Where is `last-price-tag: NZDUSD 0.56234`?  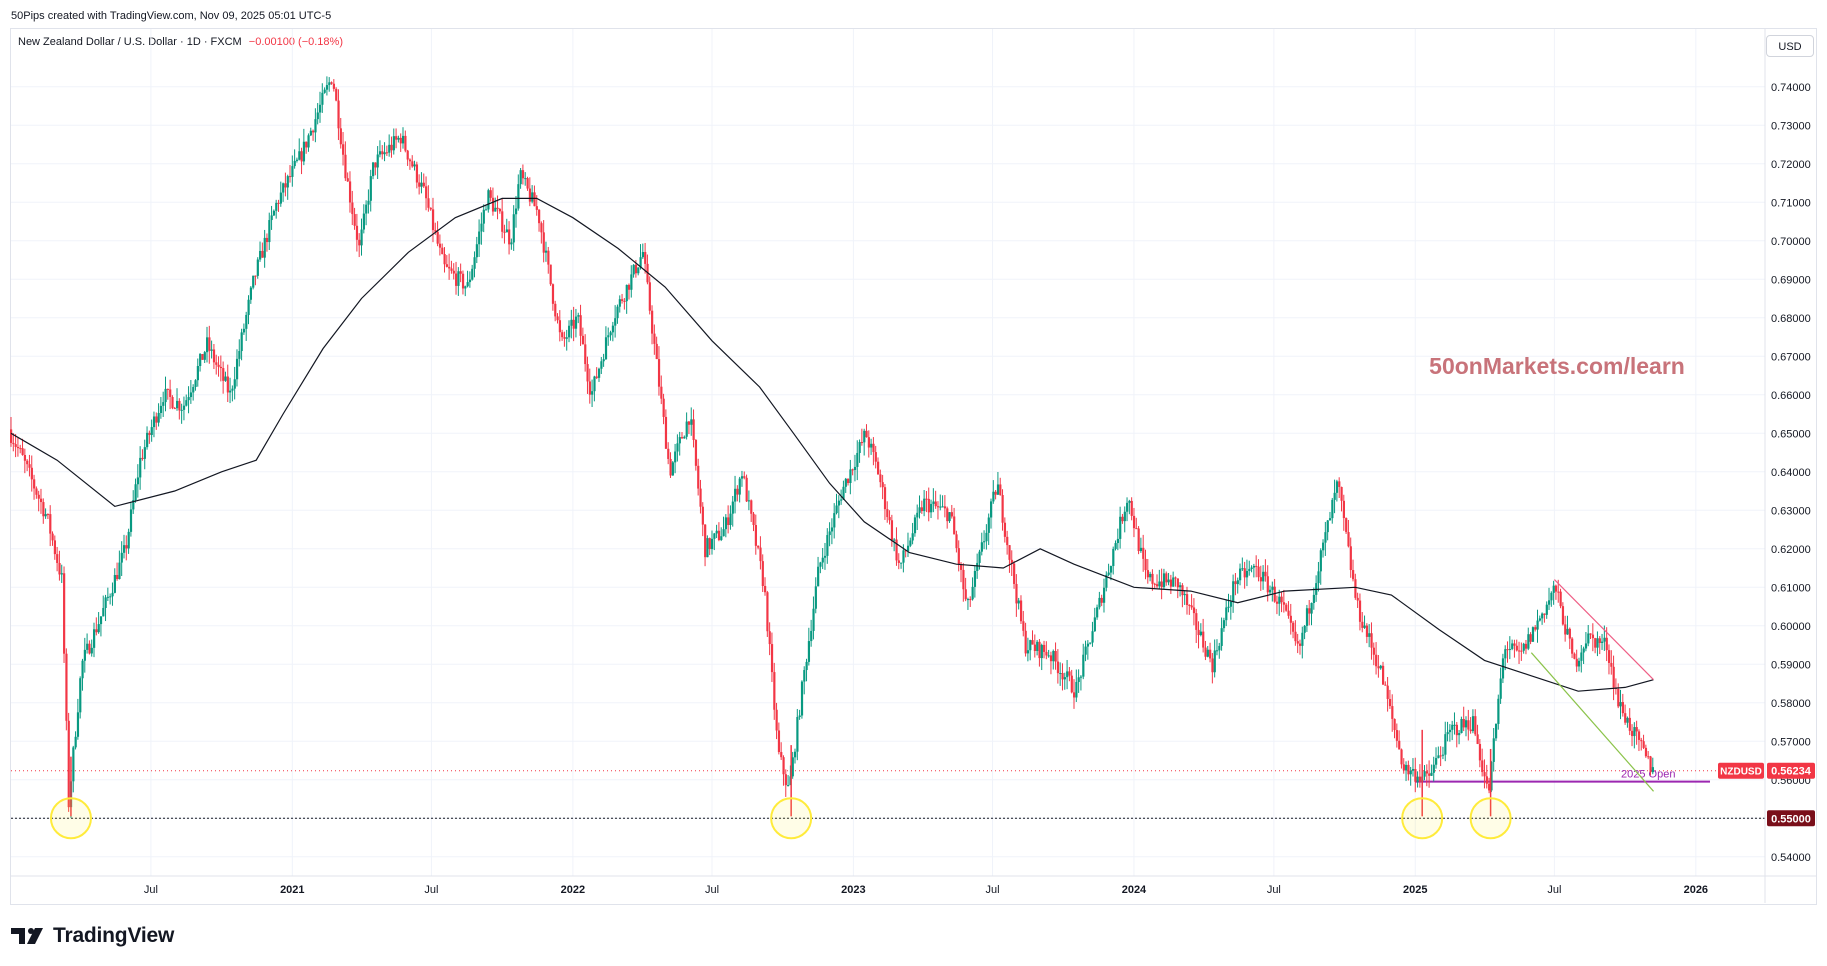 last-price-tag: NZDUSD 0.56234 is located at coordinates (1766, 770).